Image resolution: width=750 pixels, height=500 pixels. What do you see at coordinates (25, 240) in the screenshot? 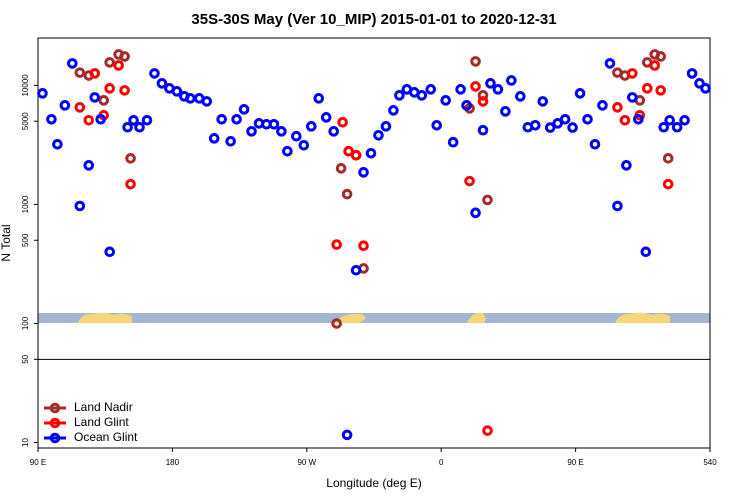
I see `y-tick-label: 500` at bounding box center [25, 240].